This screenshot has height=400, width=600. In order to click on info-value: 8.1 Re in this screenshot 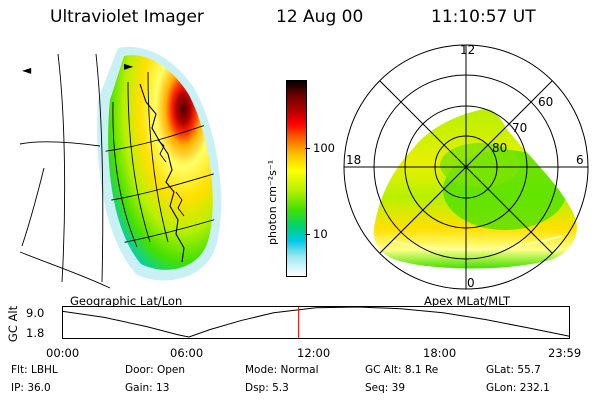, I will do `click(421, 370)`.